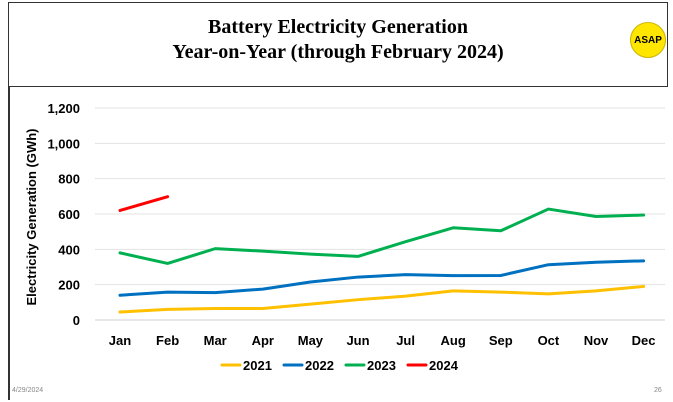 The image size is (673, 402). What do you see at coordinates (63, 108) in the screenshot?
I see `y-tick-1200: 1,200` at bounding box center [63, 108].